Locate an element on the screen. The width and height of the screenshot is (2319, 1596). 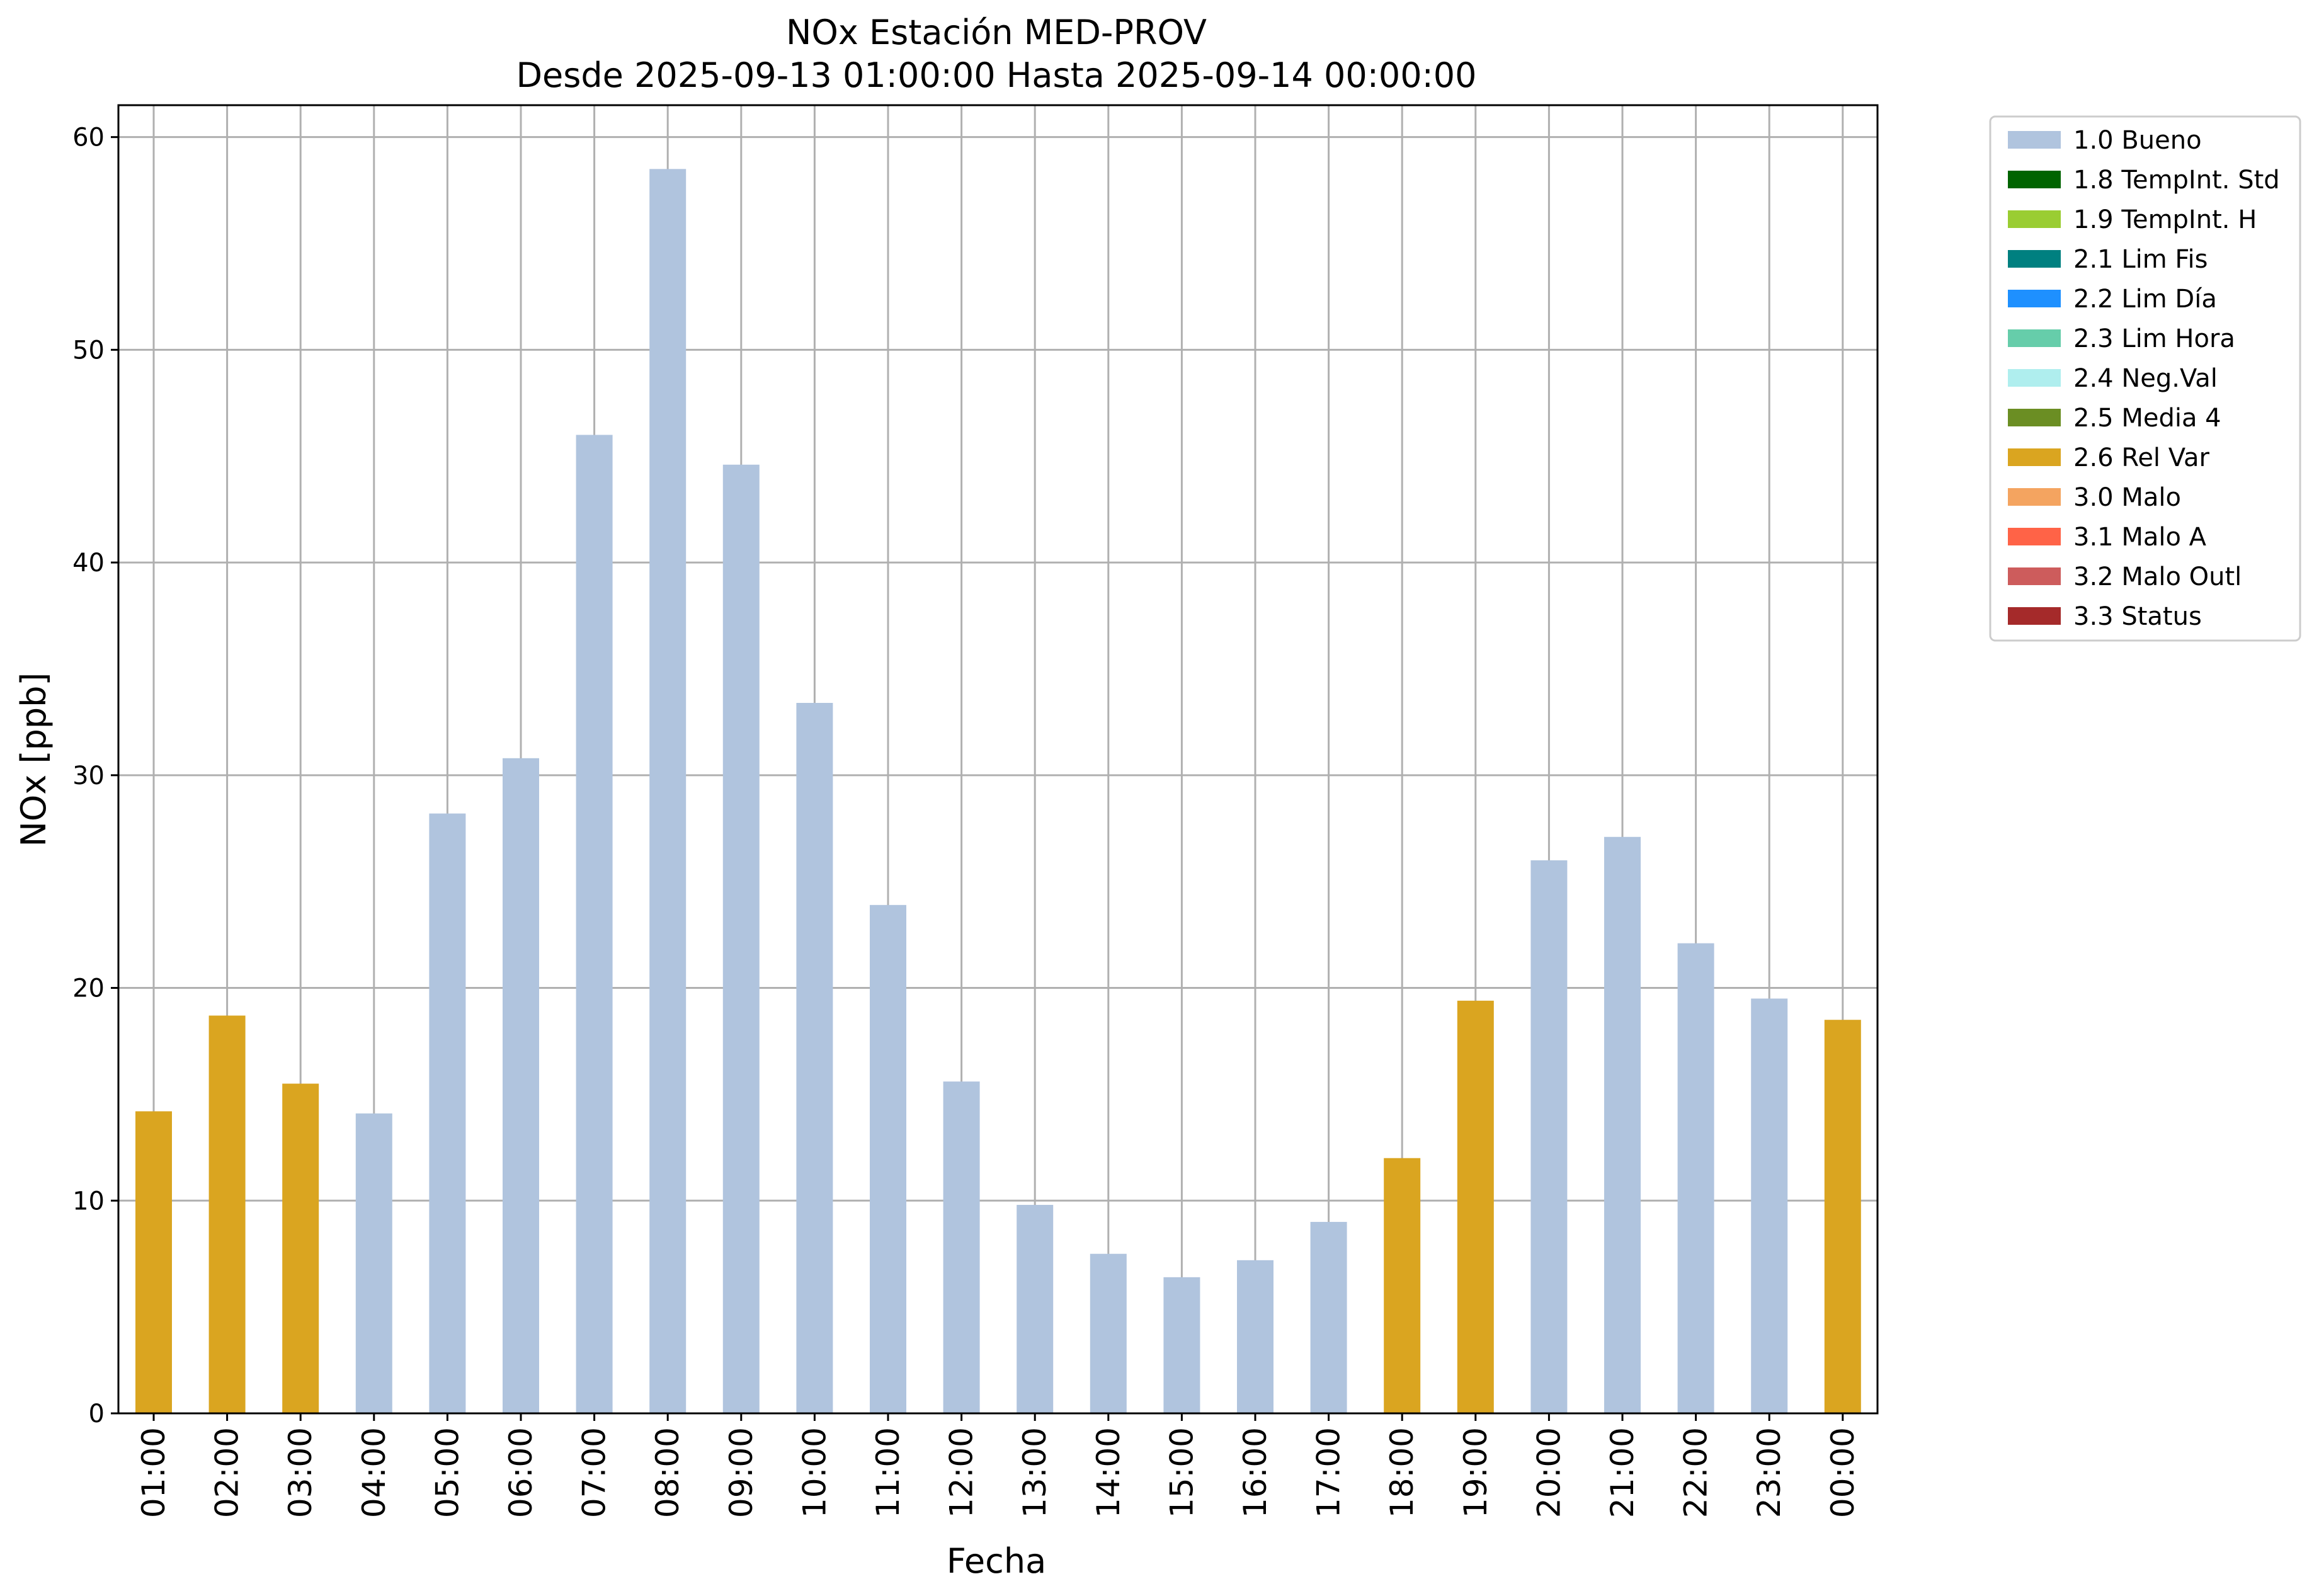
x-tick-label: 01:00 is located at coordinates (153, 1472).